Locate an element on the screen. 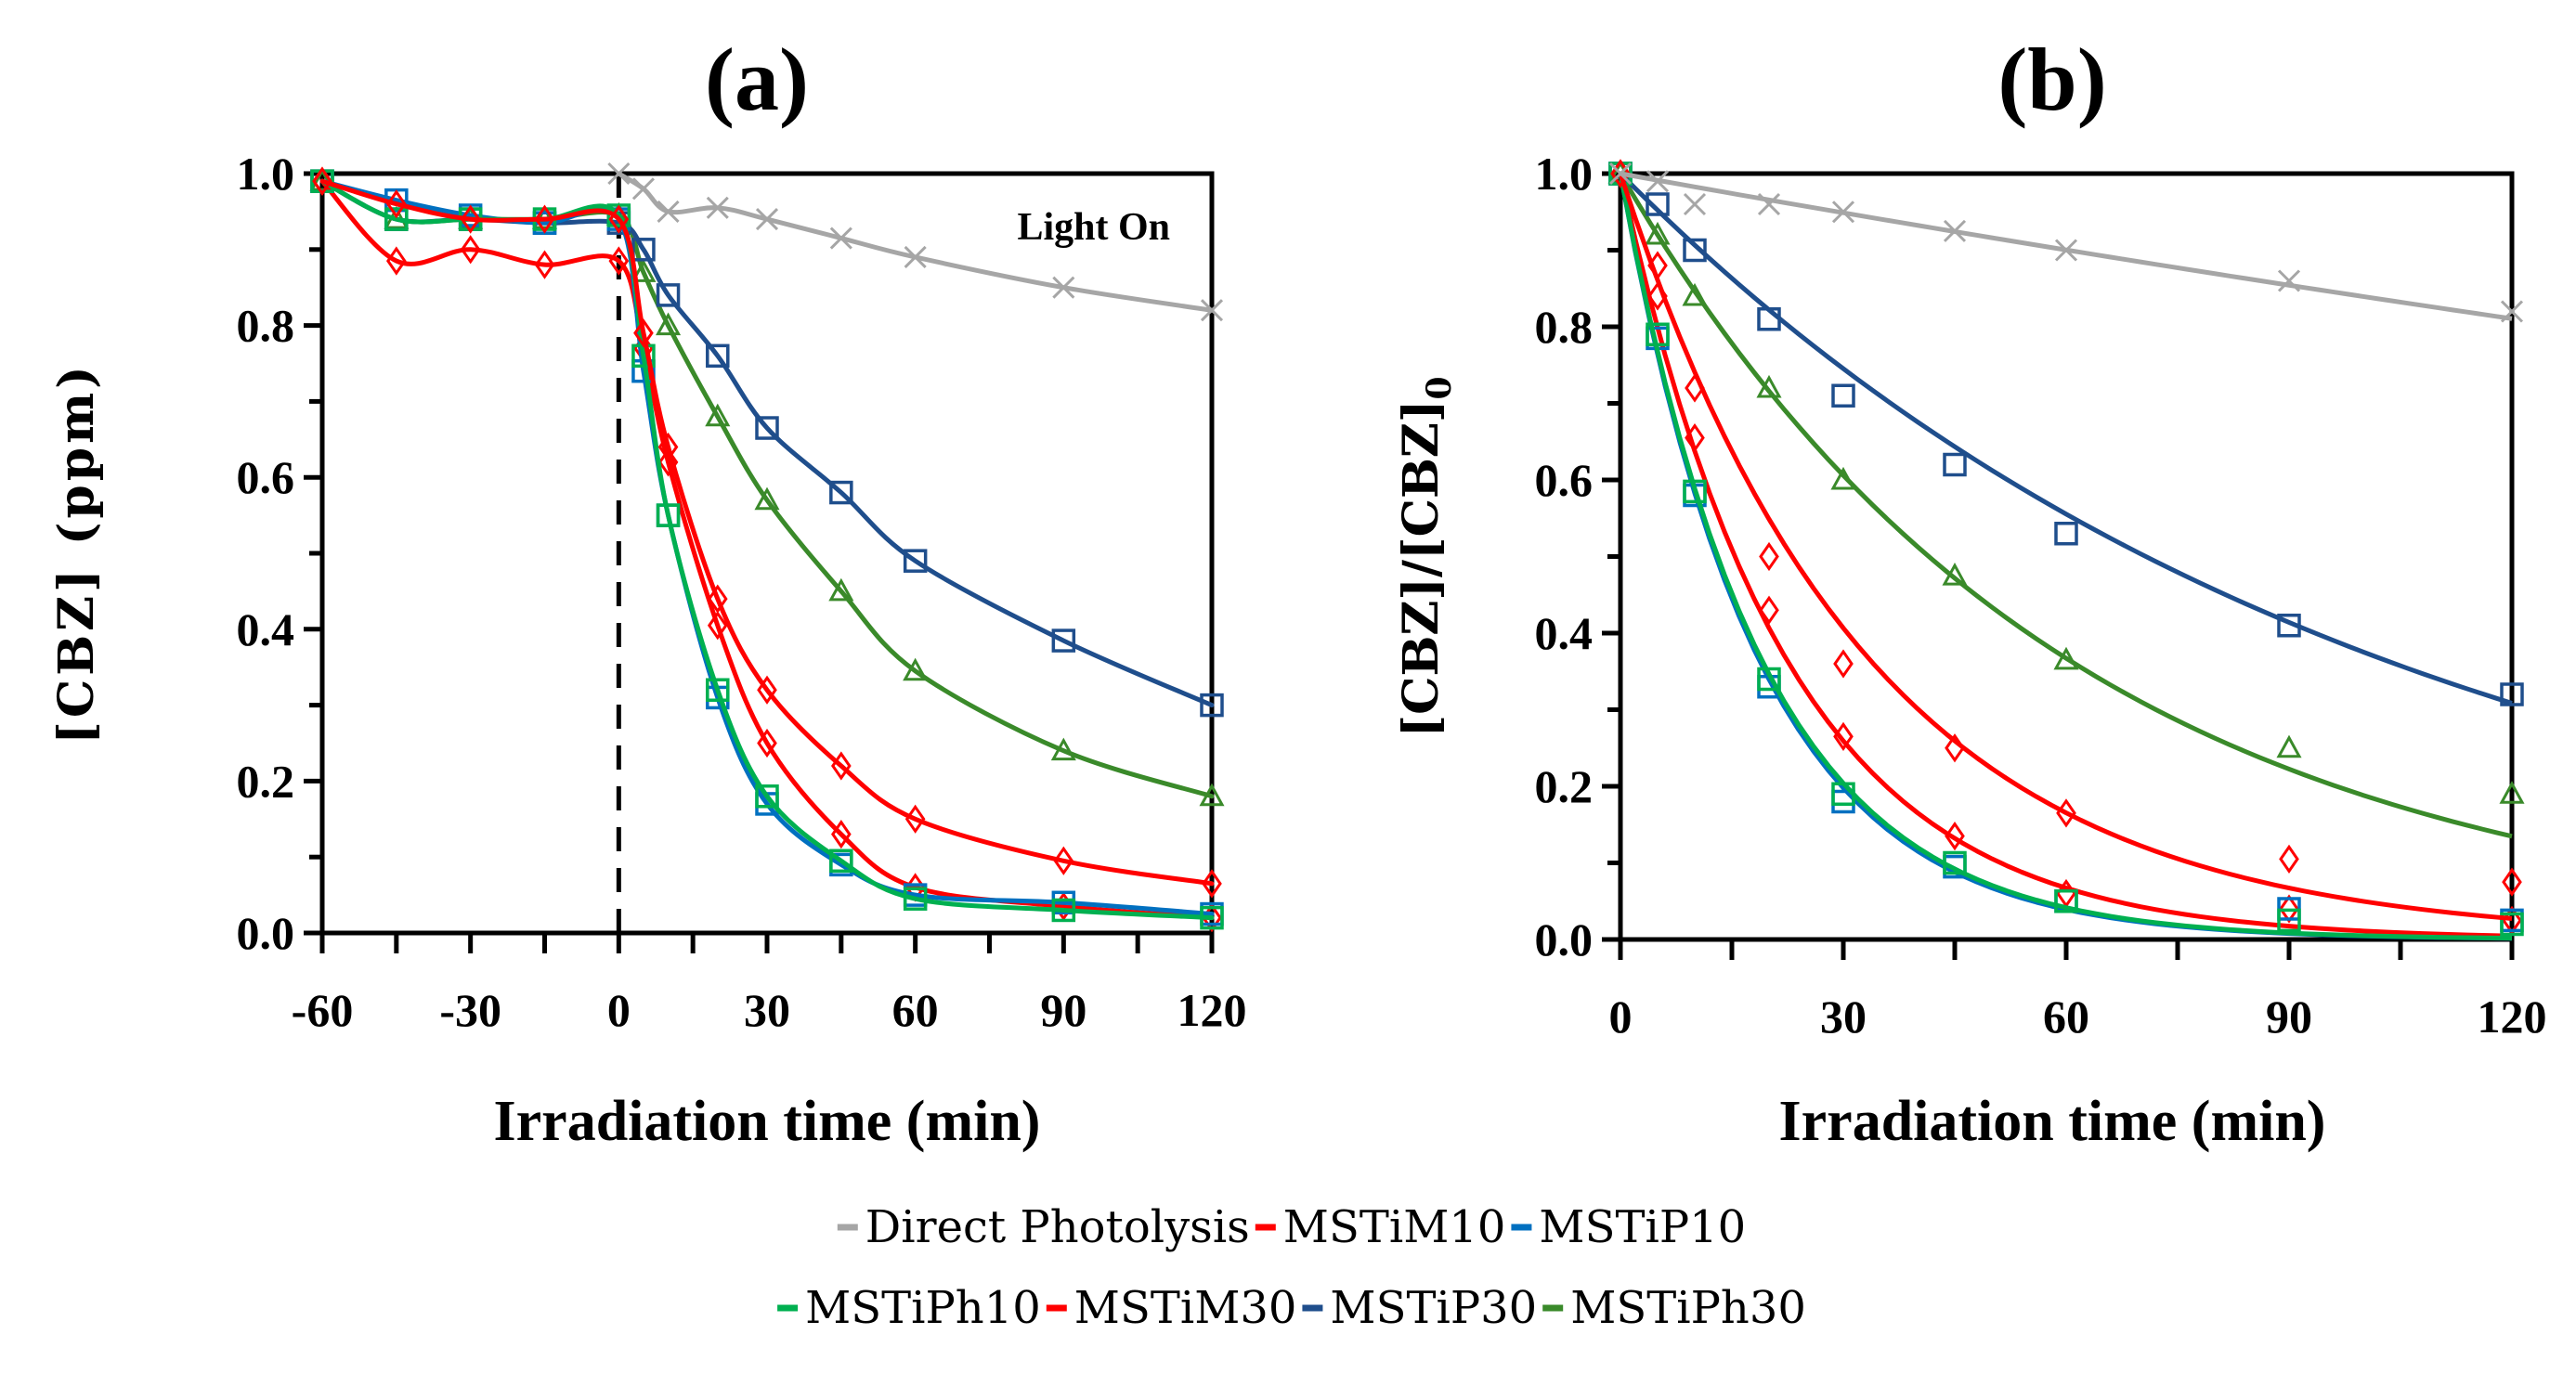 This screenshot has height=1399, width=2576. x-tick-label: 0 is located at coordinates (1621, 1017).